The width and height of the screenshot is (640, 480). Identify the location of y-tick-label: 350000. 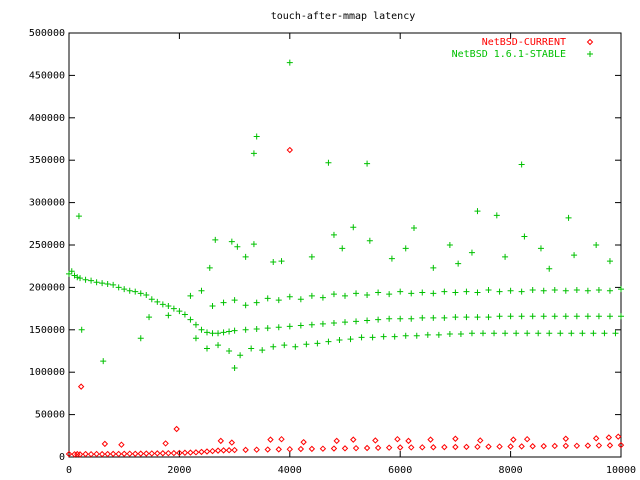
(47, 160).